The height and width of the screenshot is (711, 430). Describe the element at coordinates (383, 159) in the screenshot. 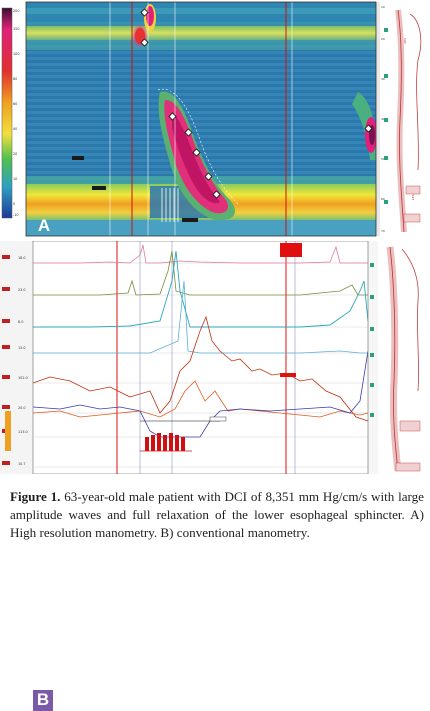

I see `svg-text: 50` at that location.